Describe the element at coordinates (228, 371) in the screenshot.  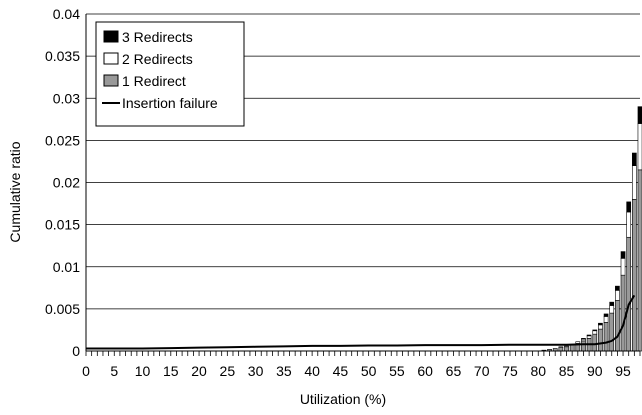
I see `x-tick-label: 25` at that location.